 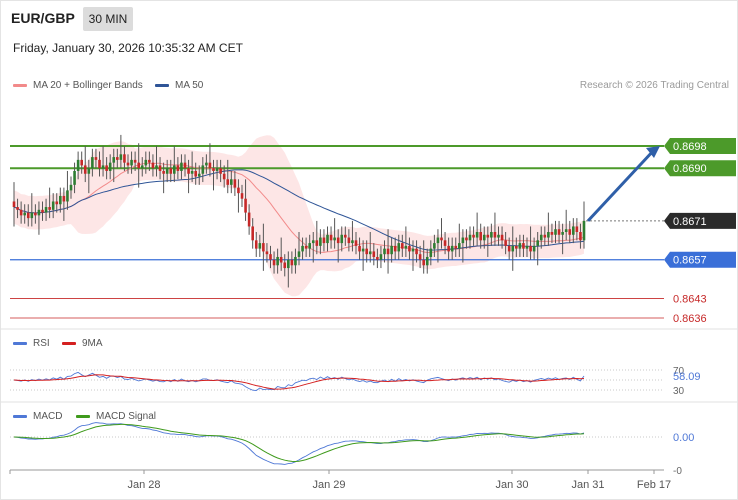 What do you see at coordinates (43, 18) in the screenshot?
I see `symbol-title: EUR/GBP` at bounding box center [43, 18].